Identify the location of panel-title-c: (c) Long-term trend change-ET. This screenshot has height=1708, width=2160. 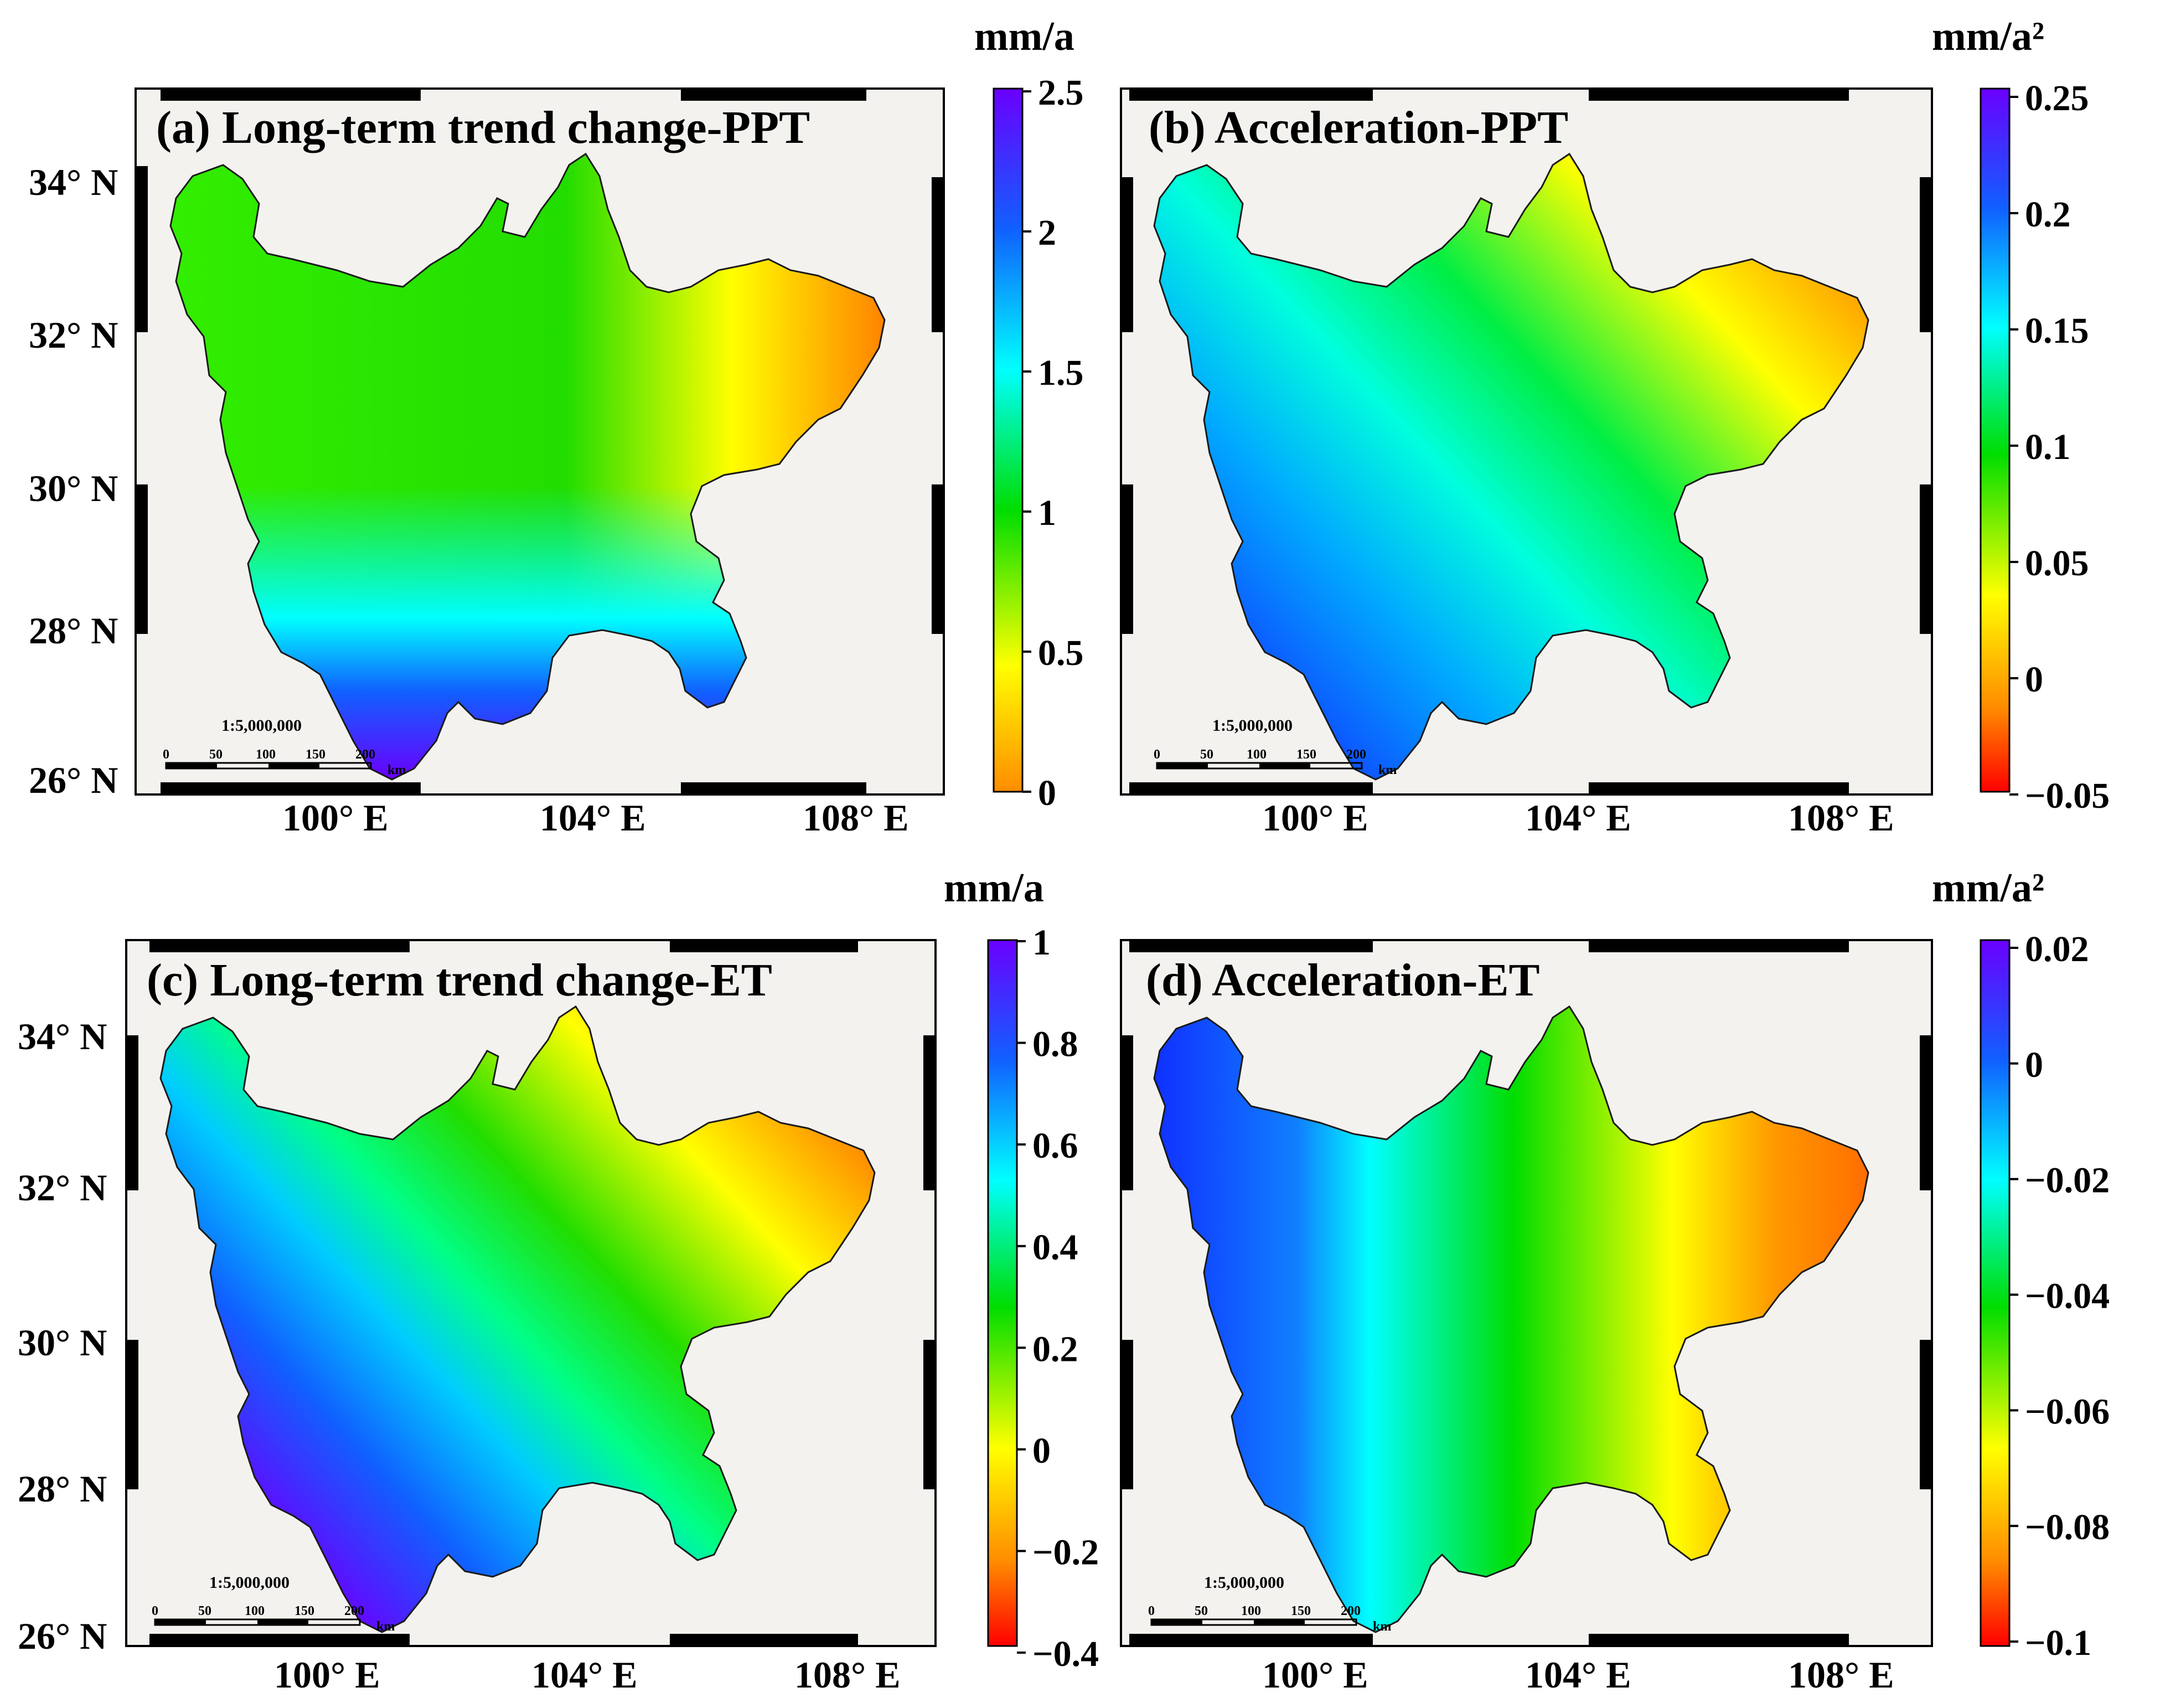
(459, 980).